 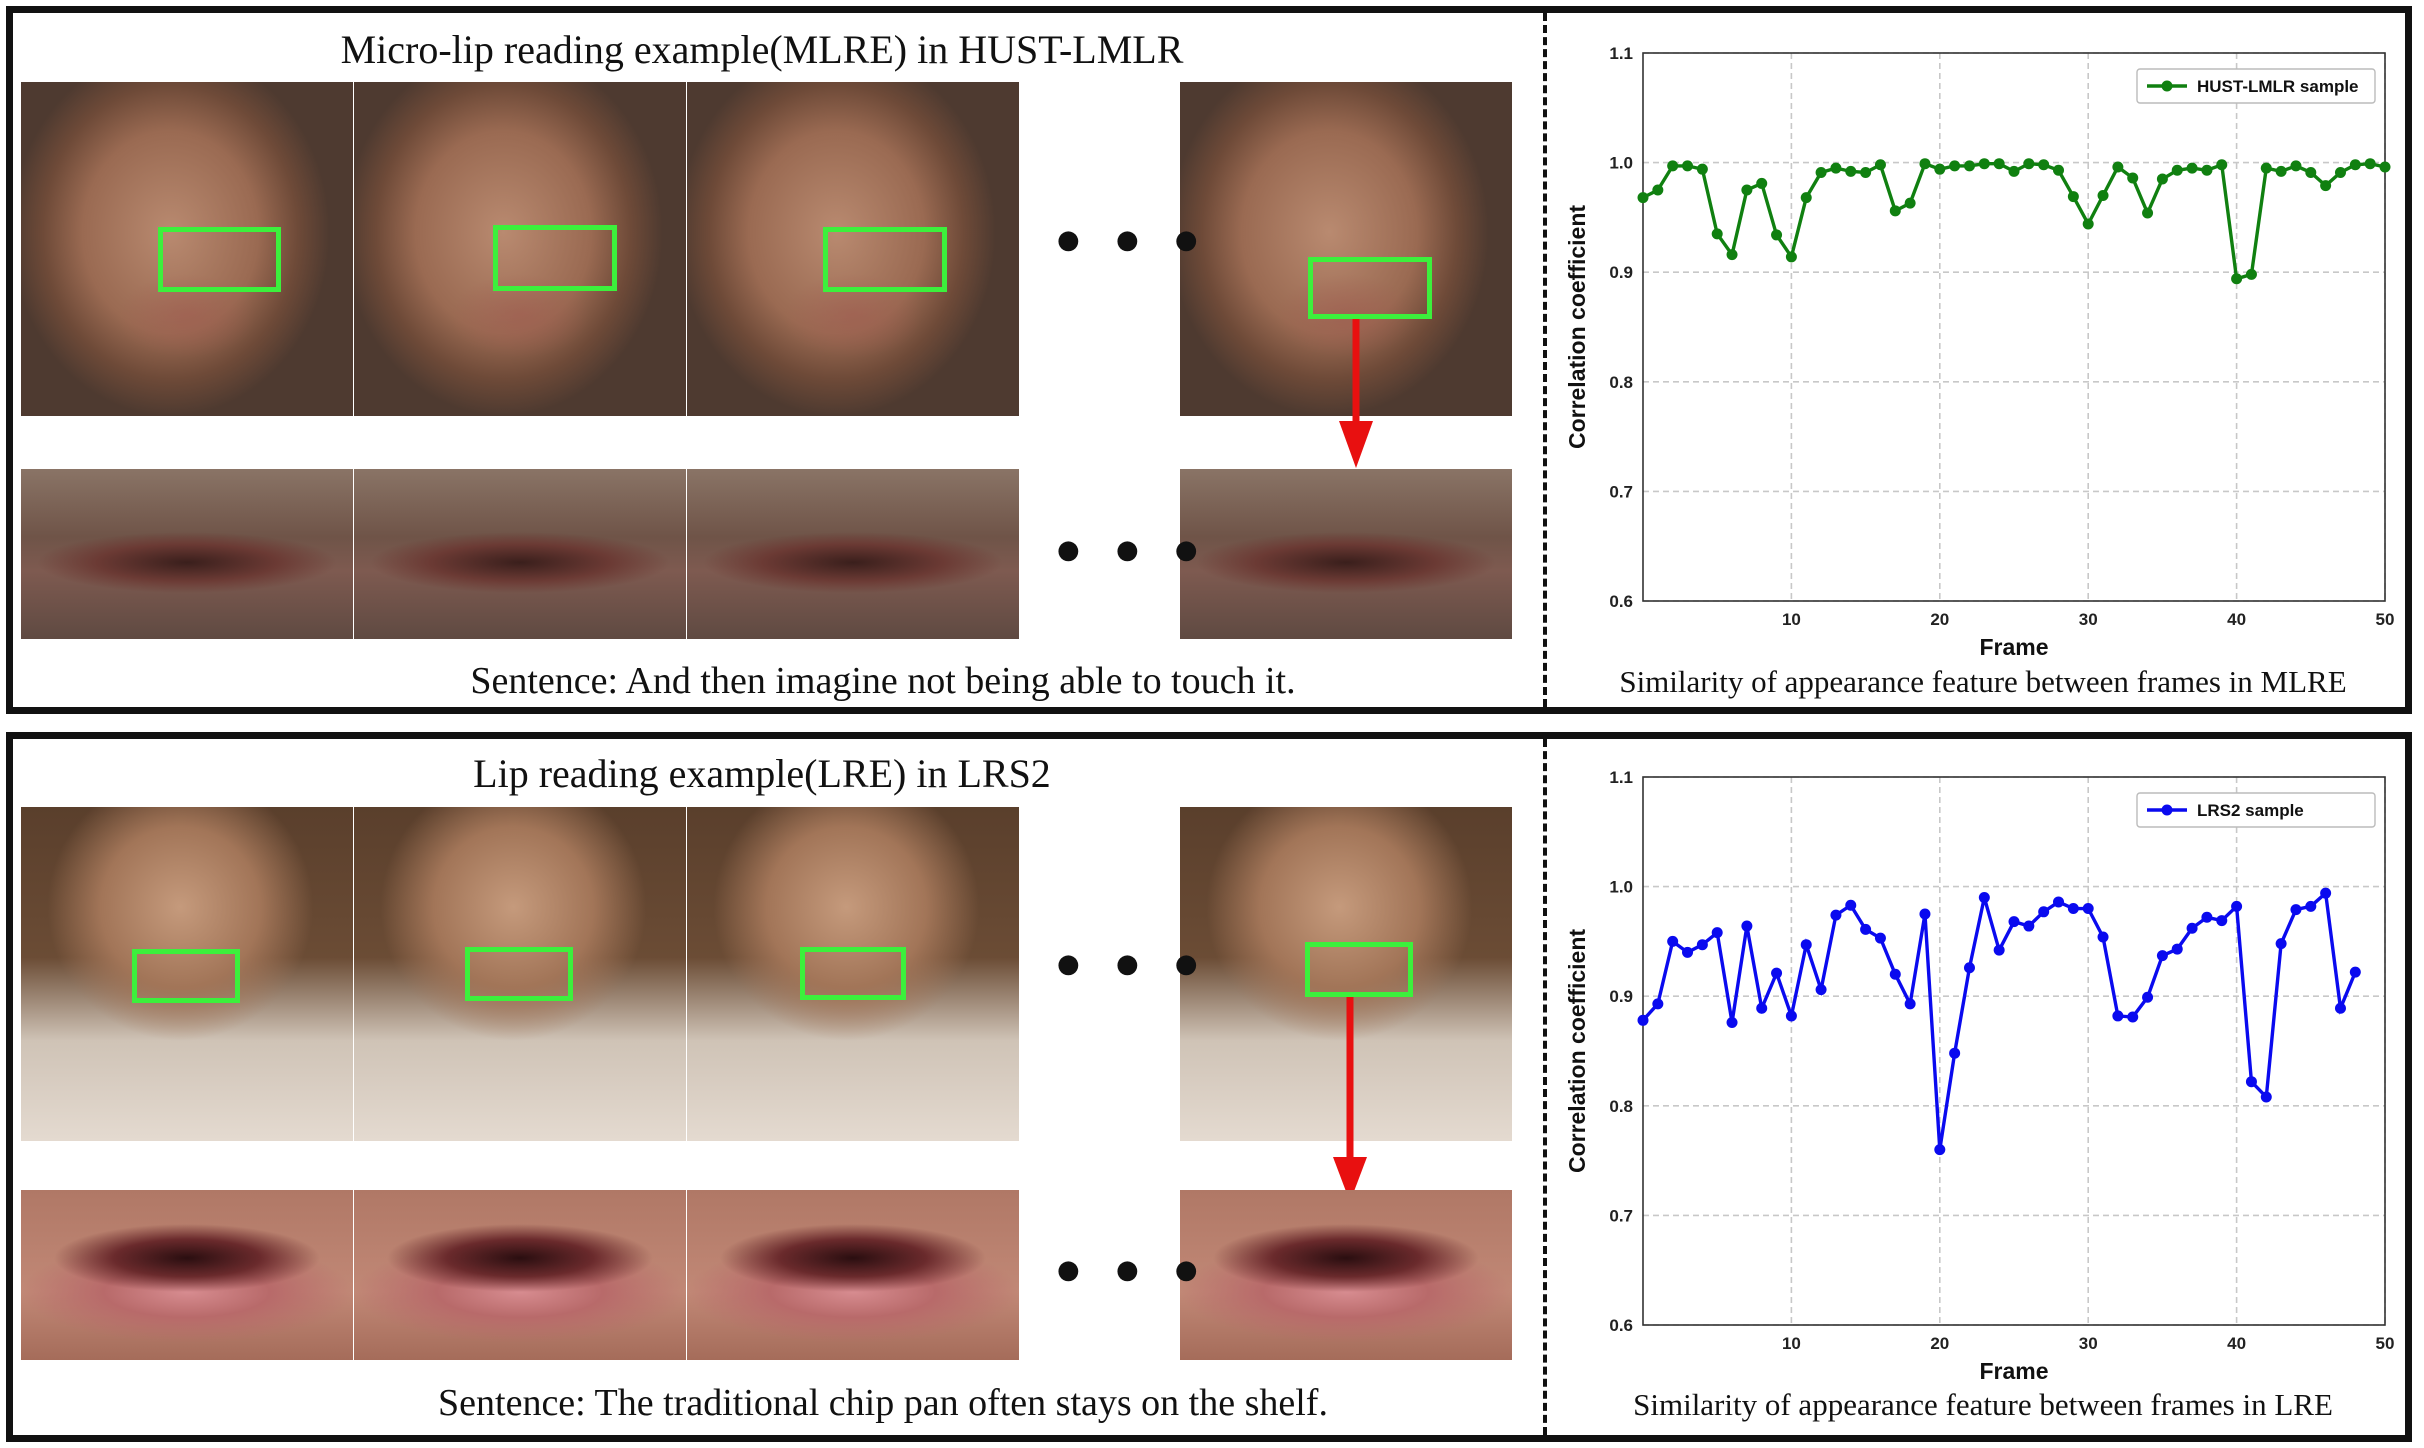 What do you see at coordinates (1577, 327) in the screenshot?
I see `y-axis-label: Correlation coefficient` at bounding box center [1577, 327].